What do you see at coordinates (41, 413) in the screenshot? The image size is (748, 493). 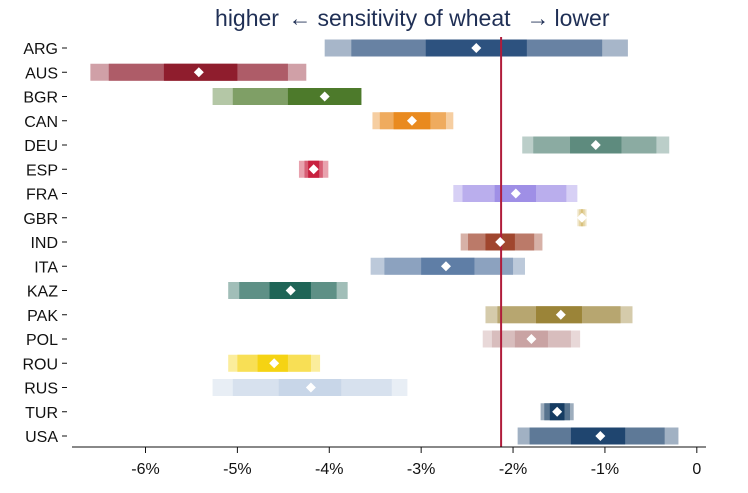 I see `y-label-tur: TUR` at bounding box center [41, 413].